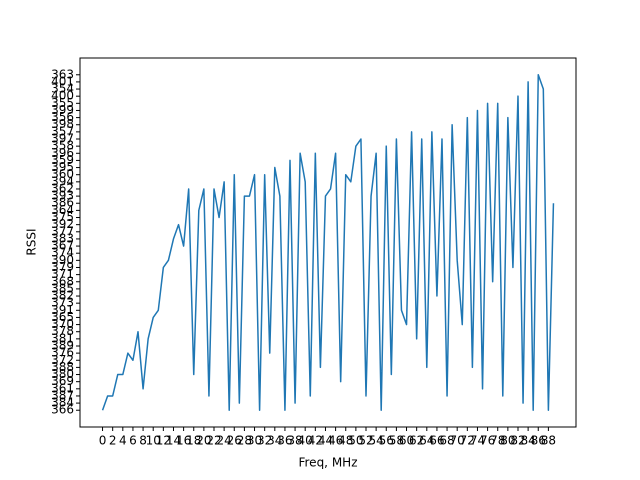 Image resolution: width=640 pixels, height=480 pixels. I want to click on x-tick-label: 74, so click(477, 441).